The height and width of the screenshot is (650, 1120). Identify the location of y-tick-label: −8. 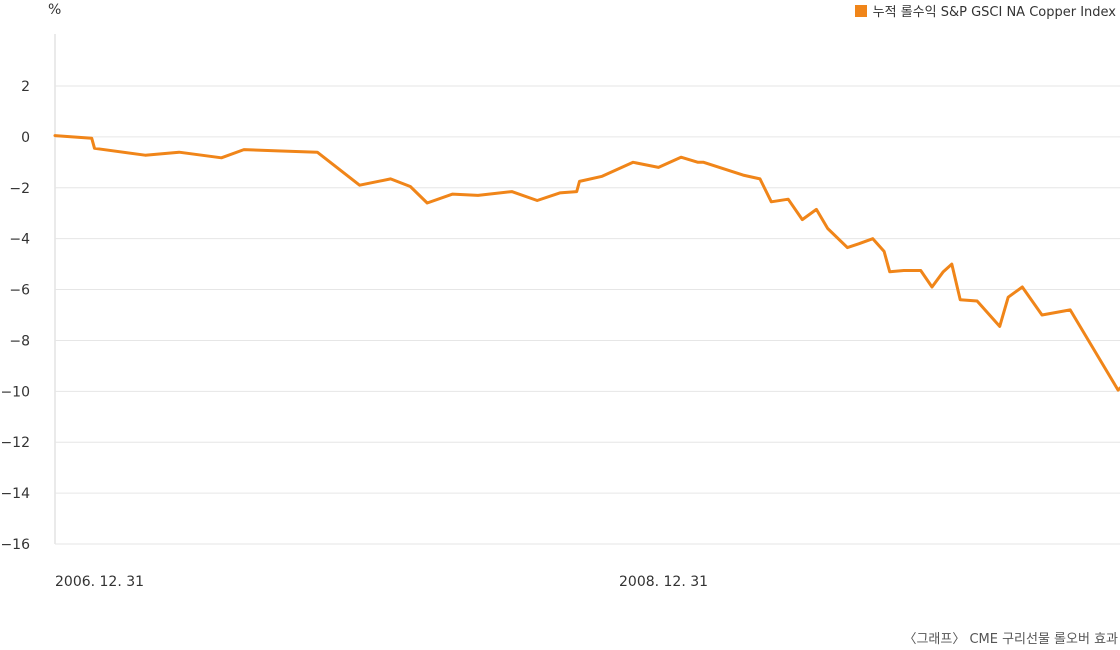
(19, 341).